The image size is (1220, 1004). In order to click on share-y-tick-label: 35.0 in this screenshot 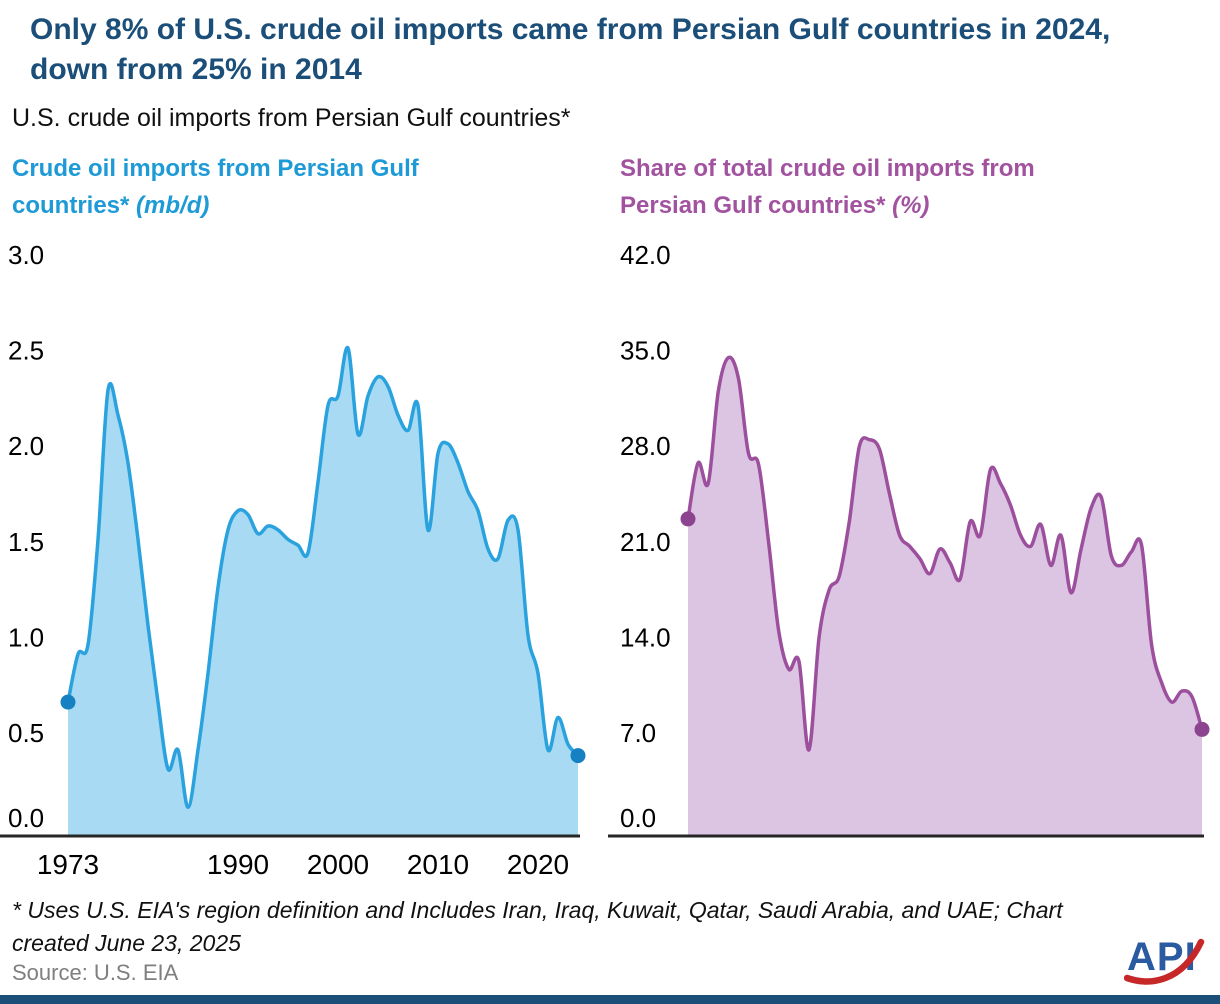, I will do `click(645, 351)`.